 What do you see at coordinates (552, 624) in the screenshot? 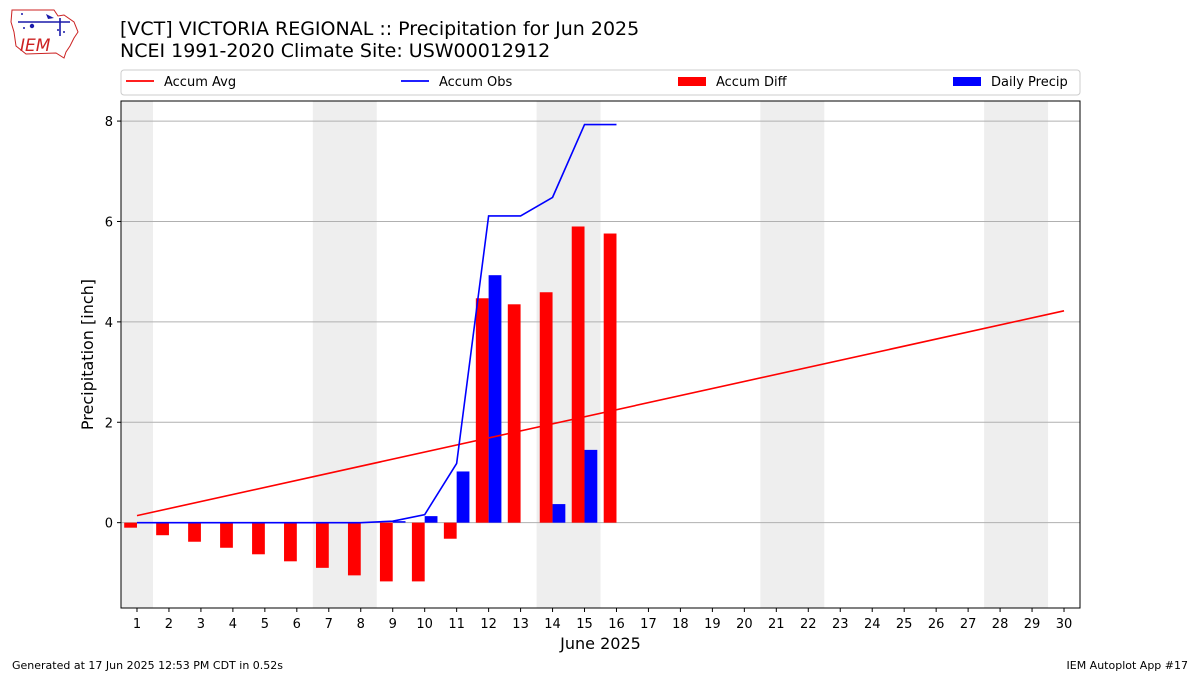
I see `x-tick-label: 14` at bounding box center [552, 624].